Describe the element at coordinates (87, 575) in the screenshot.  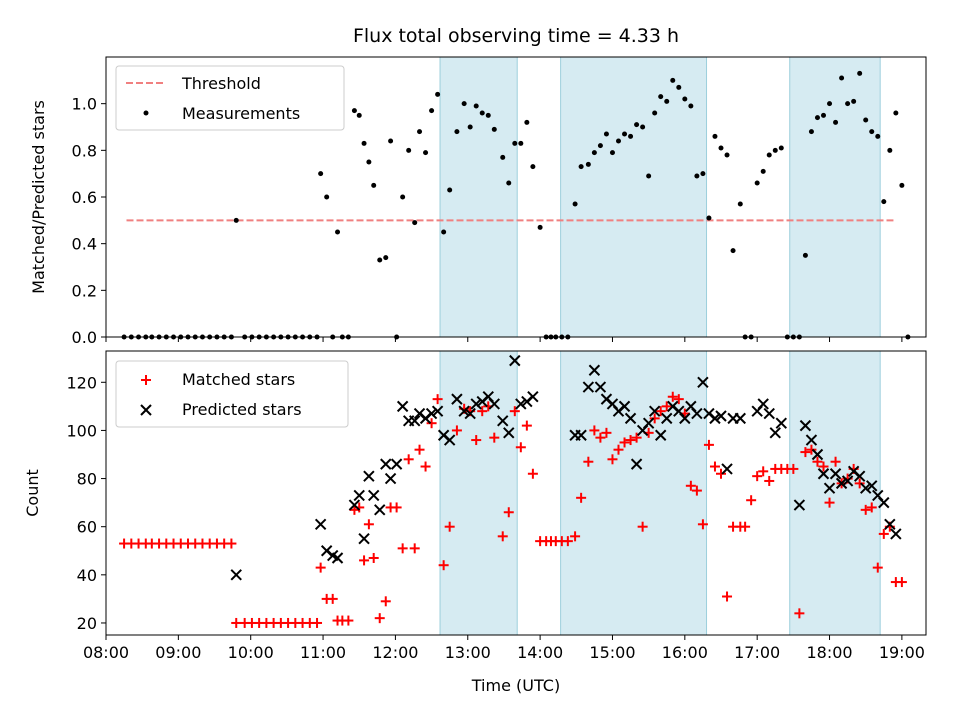
I see `bottom-ytick-label: 40` at that location.